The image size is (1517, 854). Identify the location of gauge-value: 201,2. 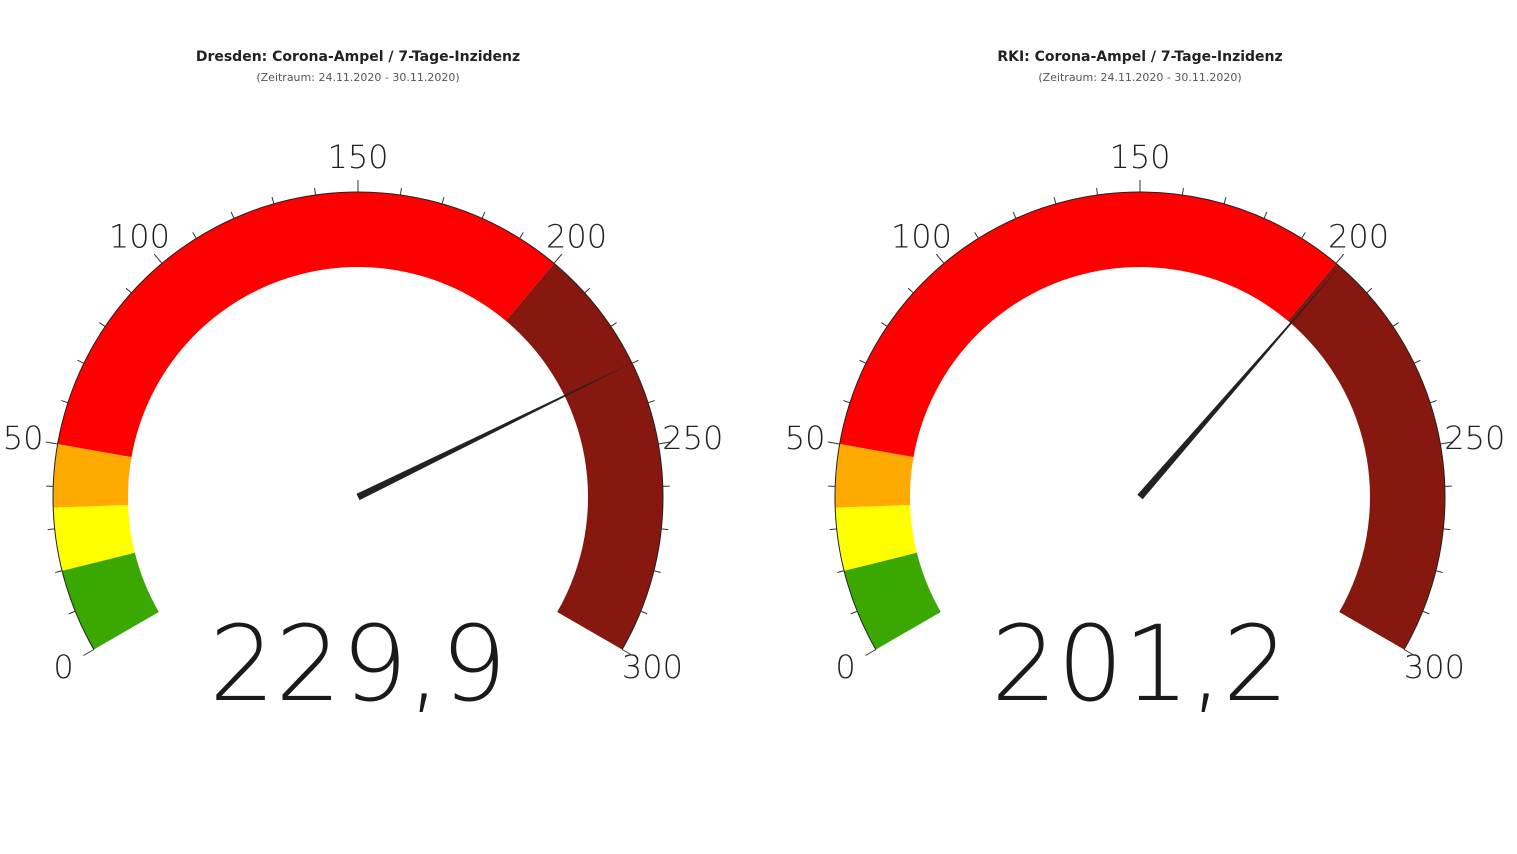
(1140, 664).